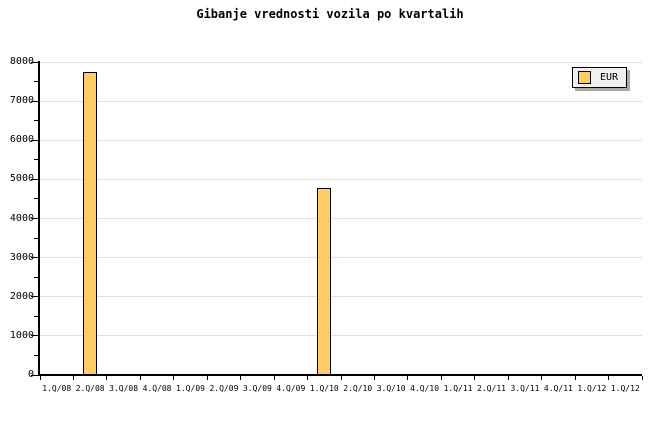  Describe the element at coordinates (90, 388) in the screenshot. I see `x-axis-label: 2.Q/08` at that location.